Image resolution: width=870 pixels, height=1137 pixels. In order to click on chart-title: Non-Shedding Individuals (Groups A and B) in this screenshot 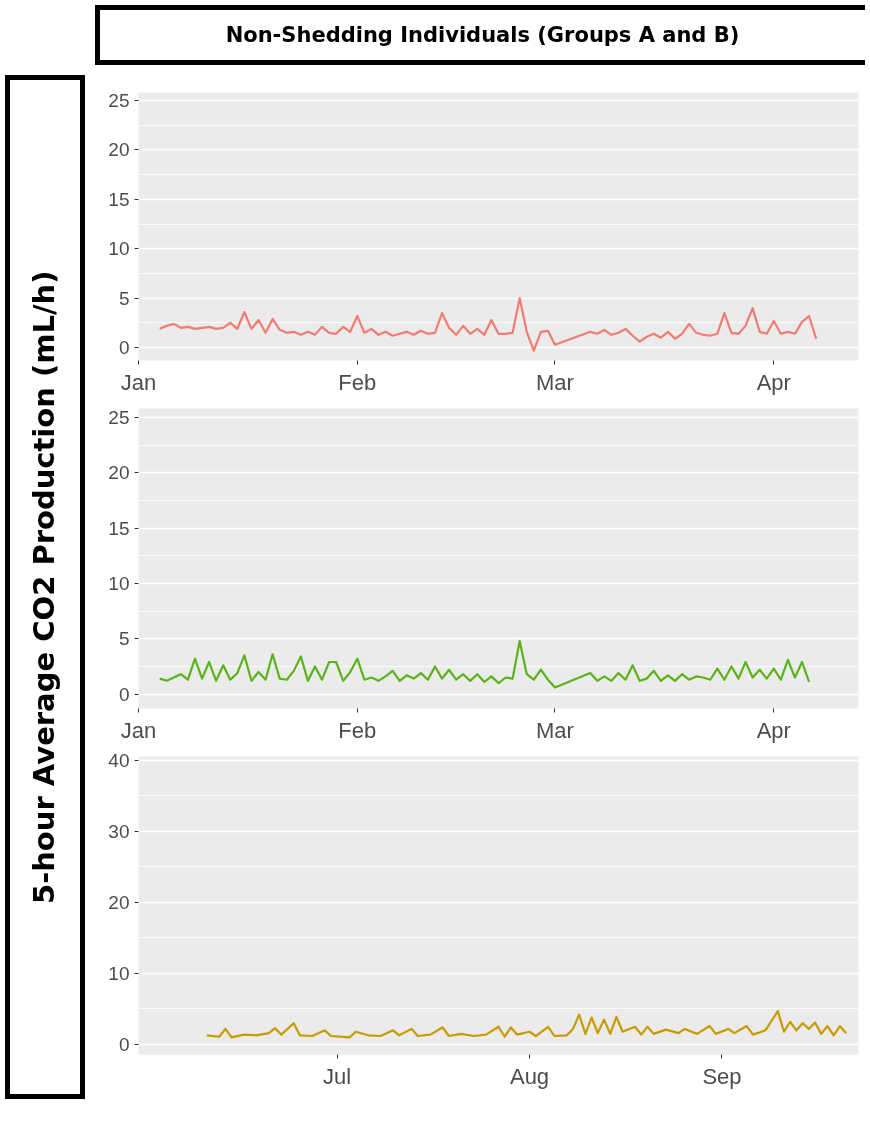, I will do `click(482, 35)`.